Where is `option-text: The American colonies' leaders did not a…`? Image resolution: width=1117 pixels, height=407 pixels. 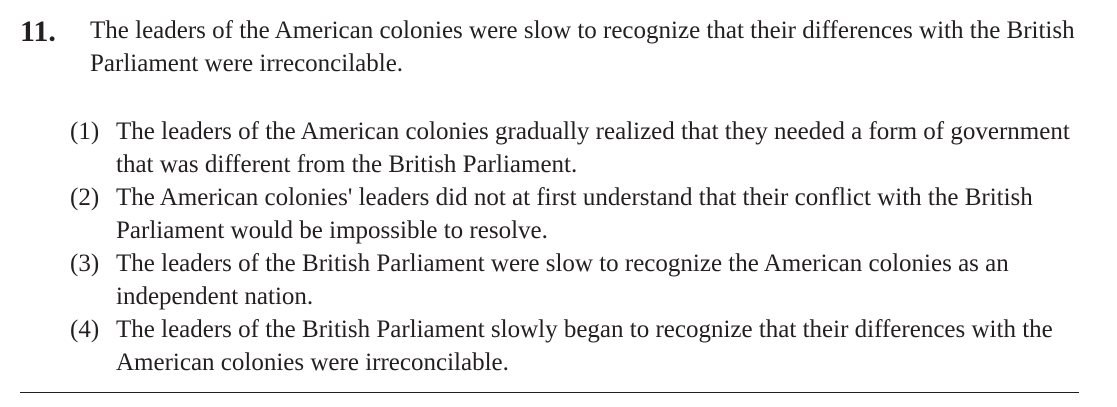 option-text: The American colonies' leaders did not a… is located at coordinates (574, 214).